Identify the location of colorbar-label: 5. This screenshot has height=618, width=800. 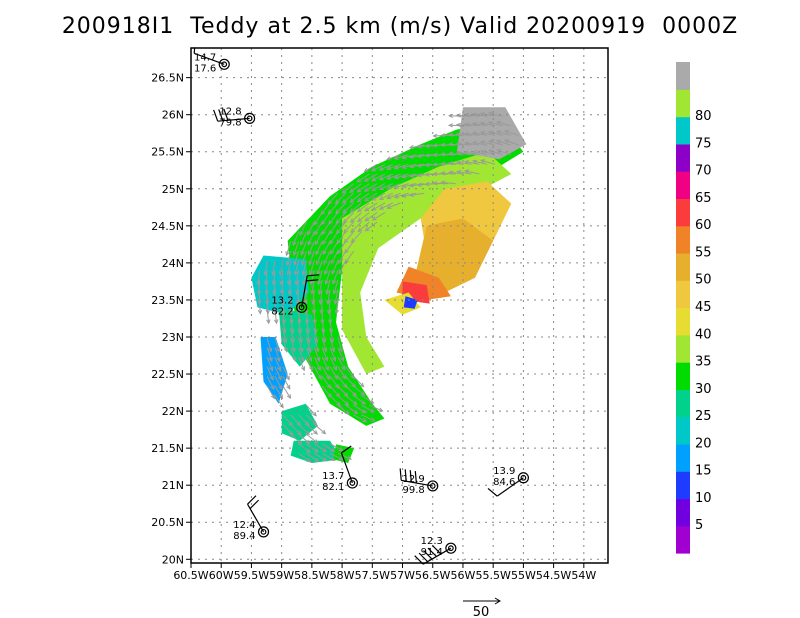
(699, 525).